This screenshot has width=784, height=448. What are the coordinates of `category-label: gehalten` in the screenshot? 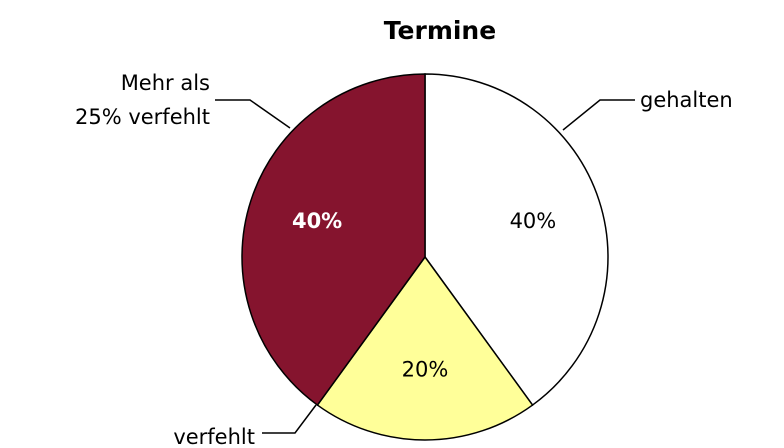 It's located at (686, 100).